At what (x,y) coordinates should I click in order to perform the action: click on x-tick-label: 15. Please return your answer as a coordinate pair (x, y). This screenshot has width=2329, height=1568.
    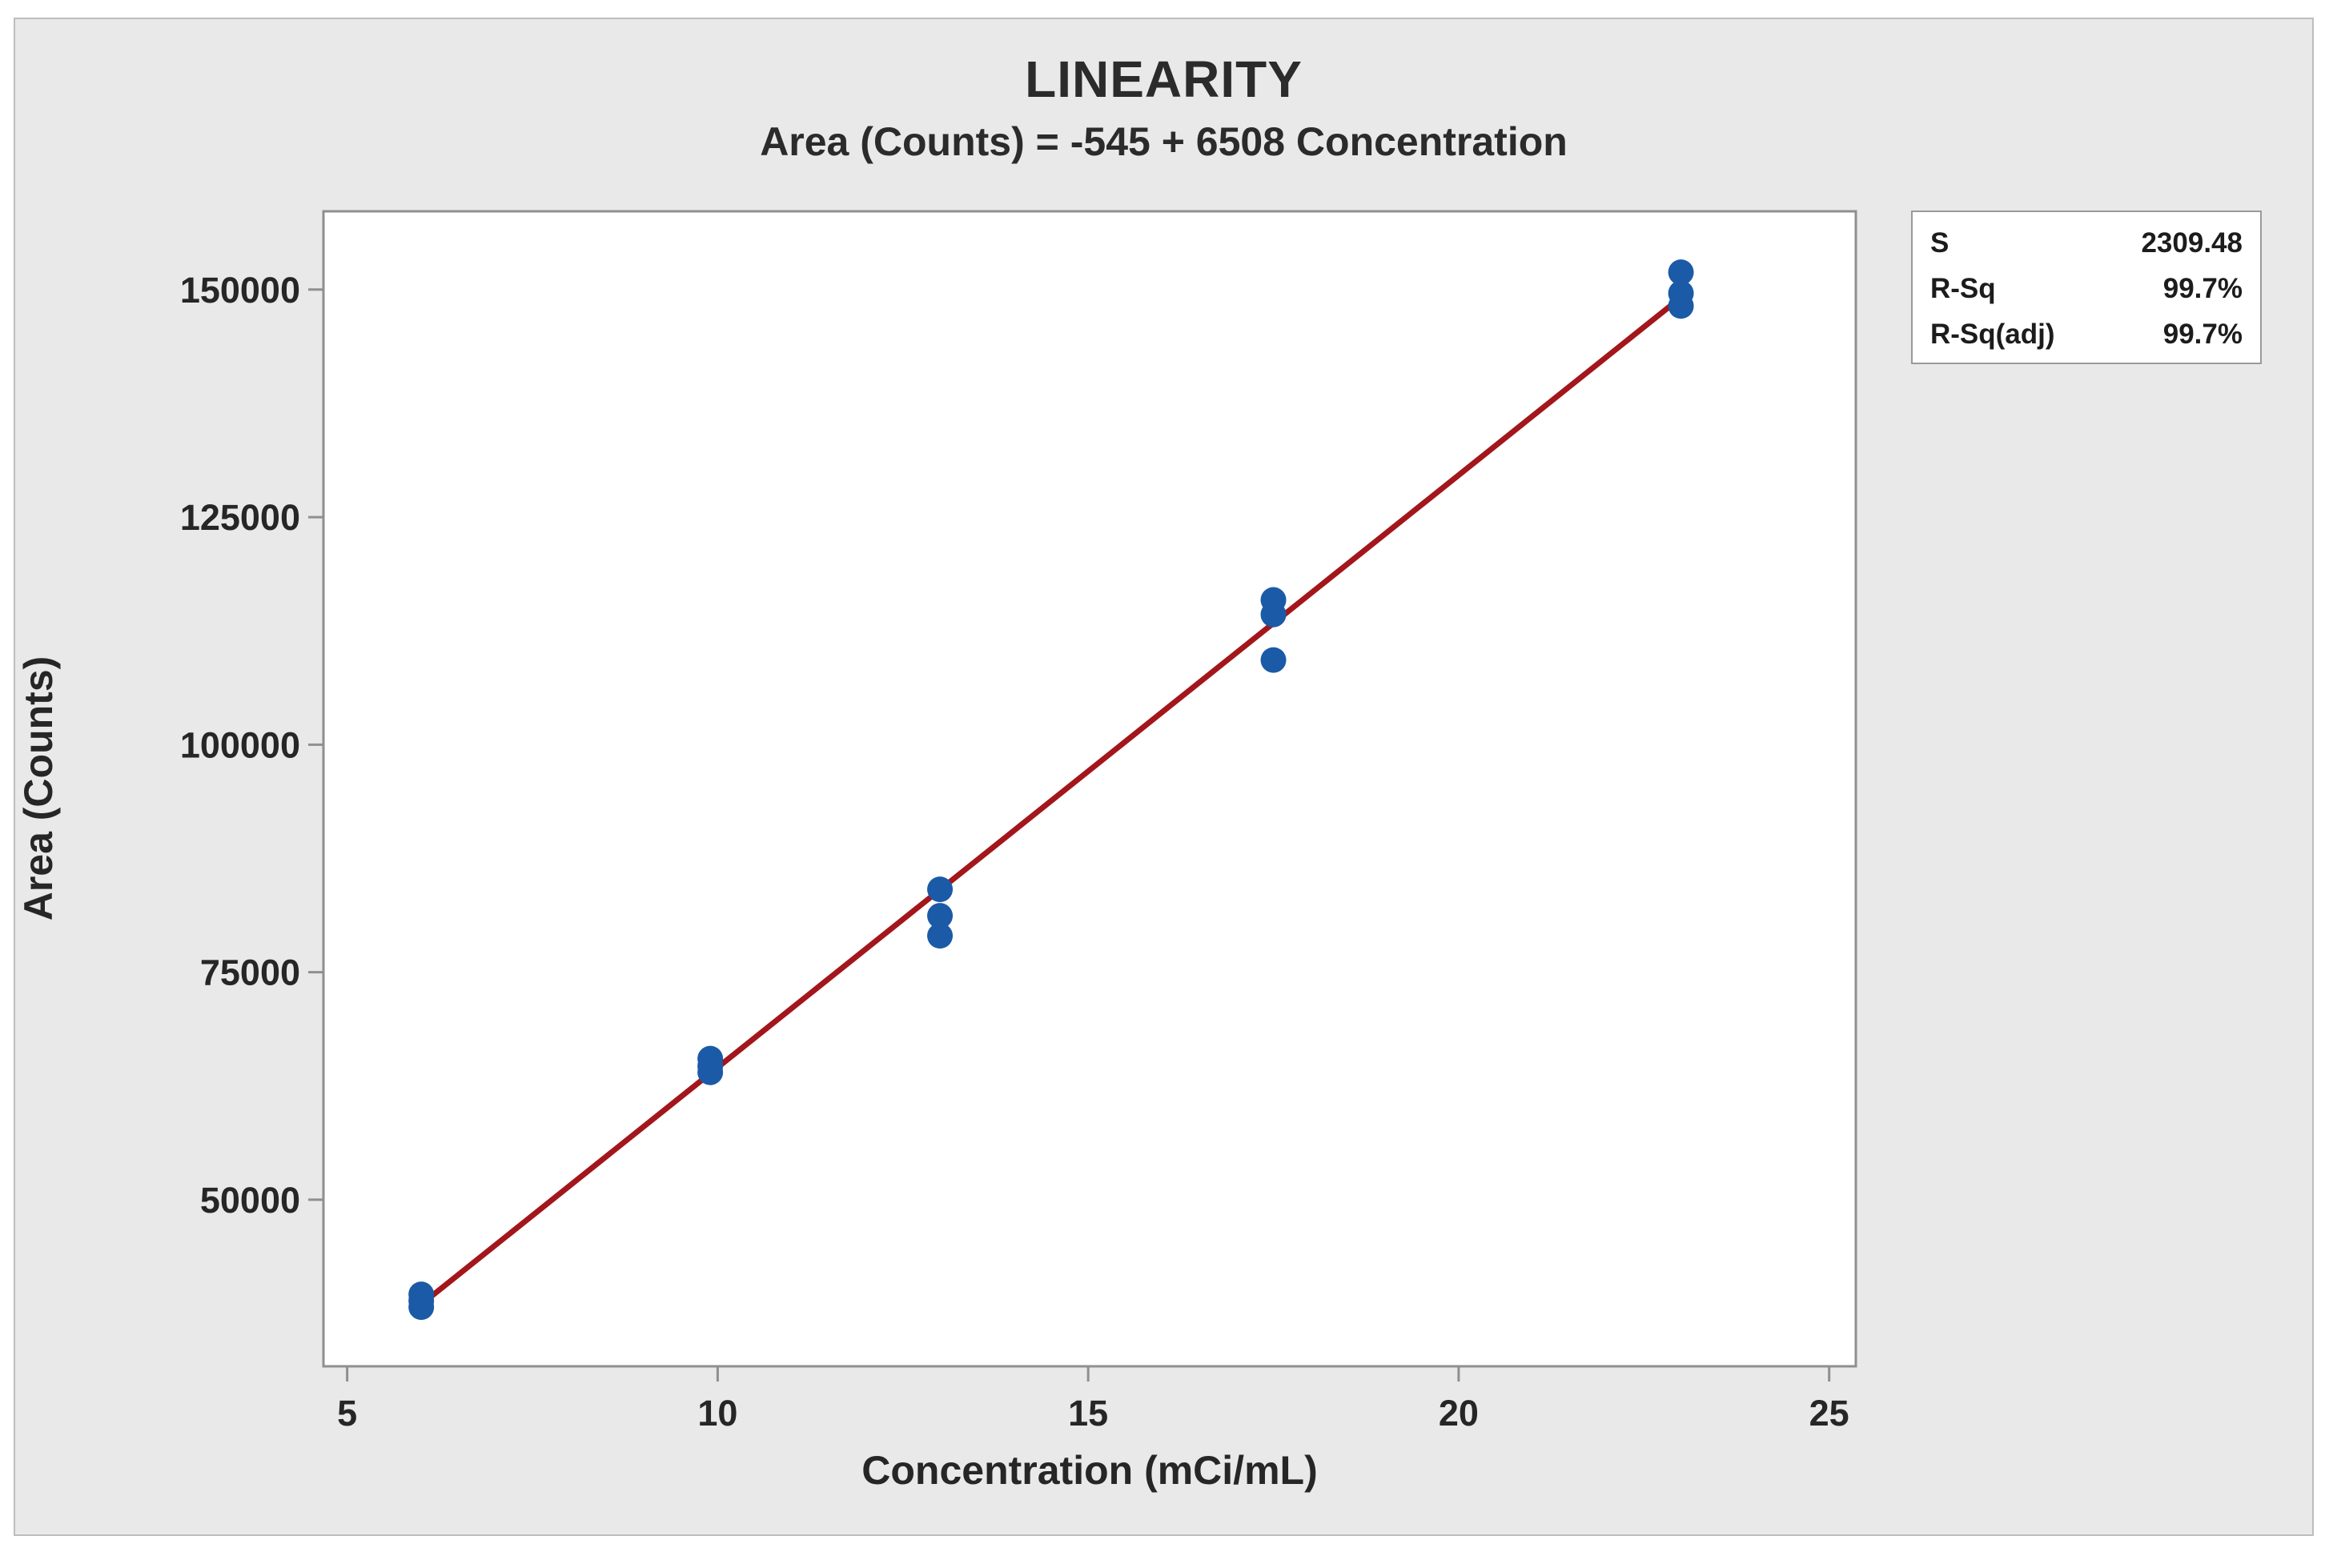
    Looking at the image, I should click on (1088, 1413).